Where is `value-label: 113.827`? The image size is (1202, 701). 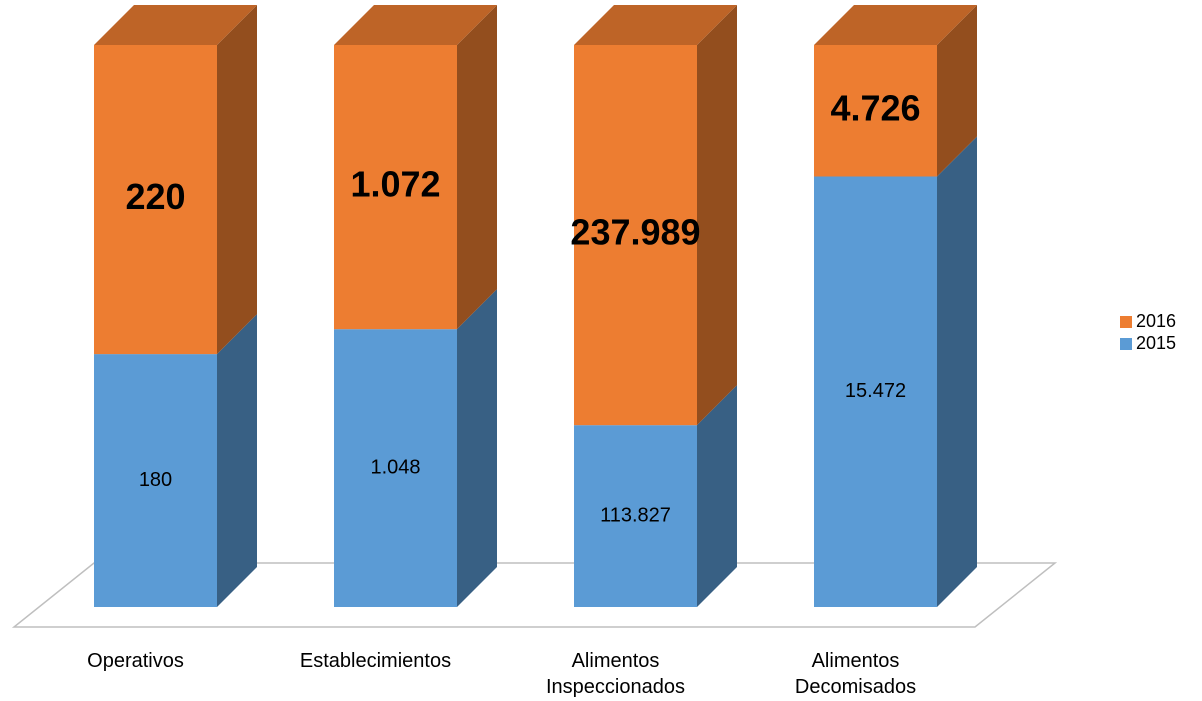
value-label: 113.827 is located at coordinates (635, 515).